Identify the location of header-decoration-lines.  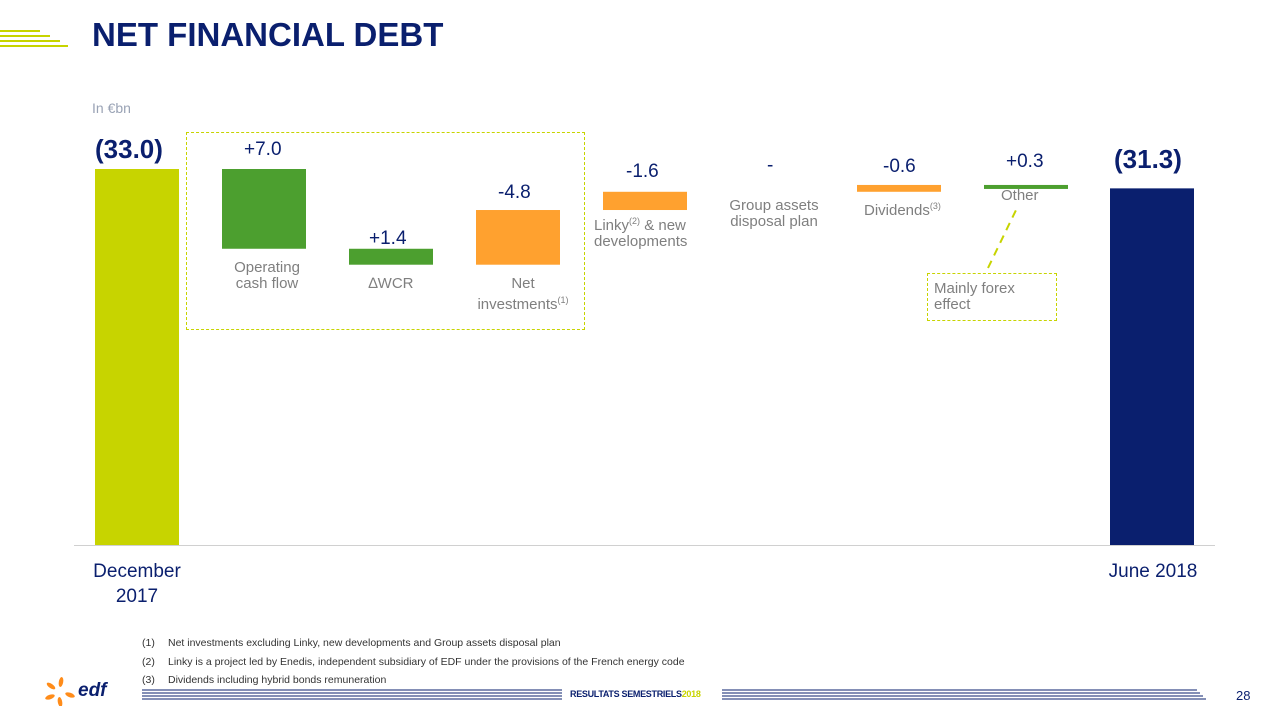
(34, 38).